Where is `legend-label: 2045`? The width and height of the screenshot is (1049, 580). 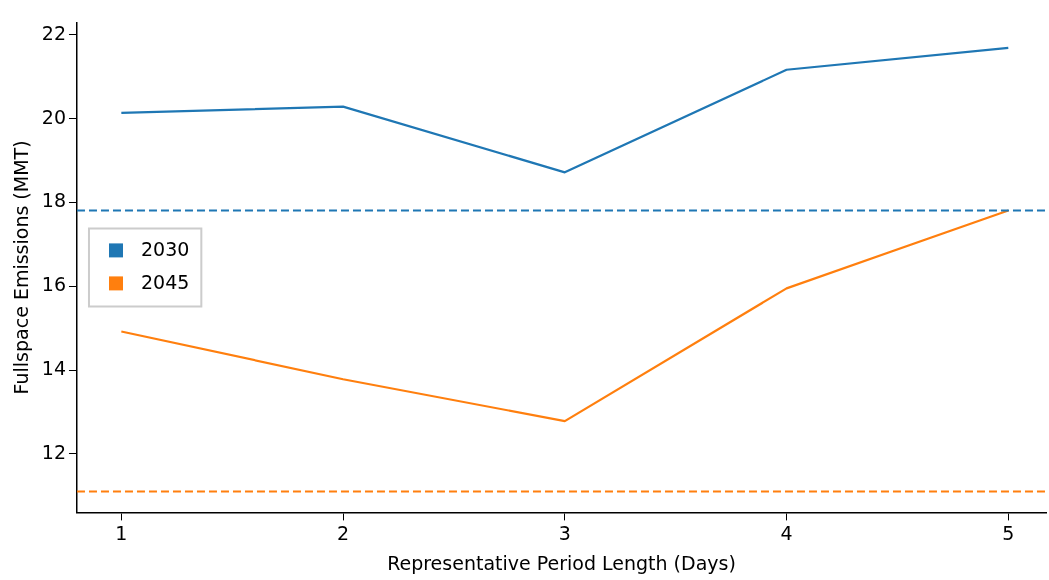
legend-label: 2045 is located at coordinates (165, 282).